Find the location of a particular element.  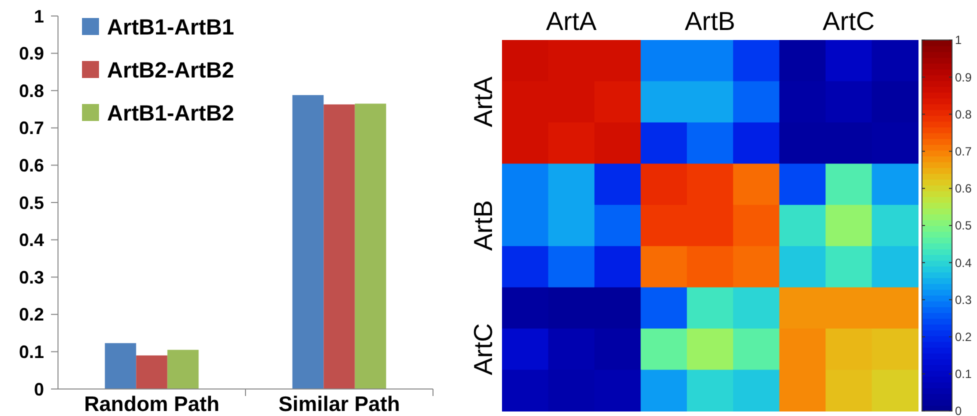

color-bar-label: 1 is located at coordinates (958, 40).